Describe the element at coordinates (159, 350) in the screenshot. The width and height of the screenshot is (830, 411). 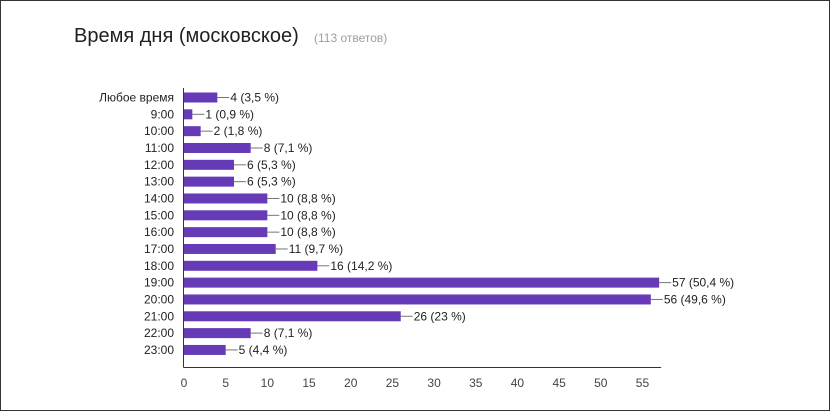
I see `category-label: 23:00` at that location.